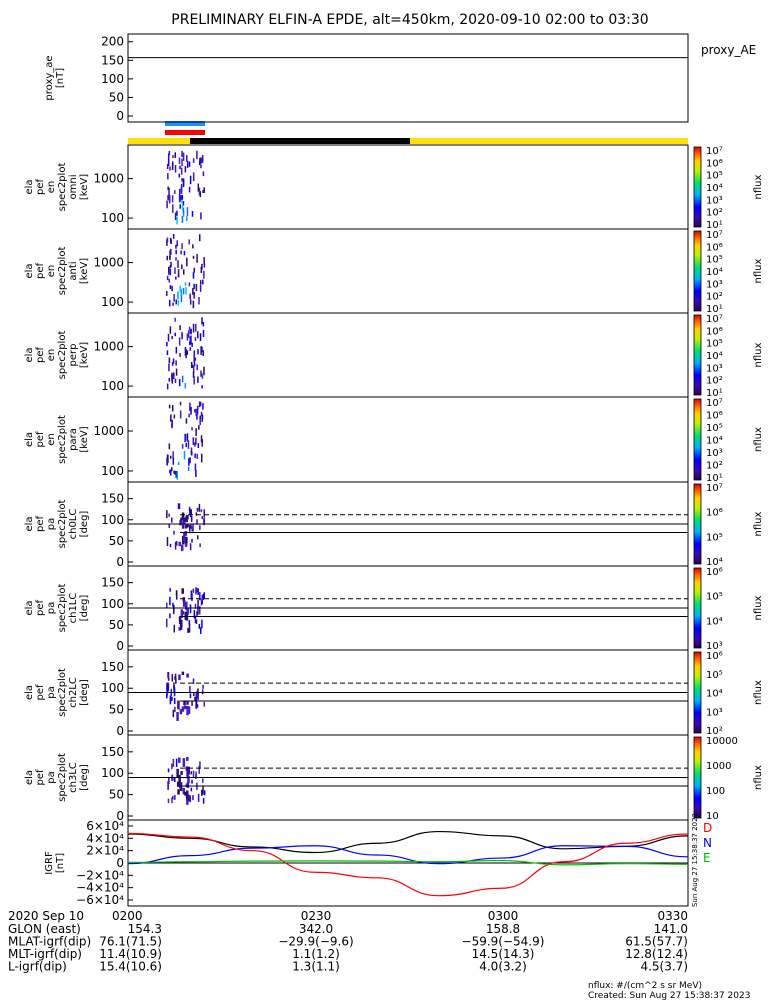 The height and width of the screenshot is (1000, 775). What do you see at coordinates (714, 675) in the screenshot?
I see `colorbar-tick-pa_ch2-1: 10⁵` at bounding box center [714, 675].